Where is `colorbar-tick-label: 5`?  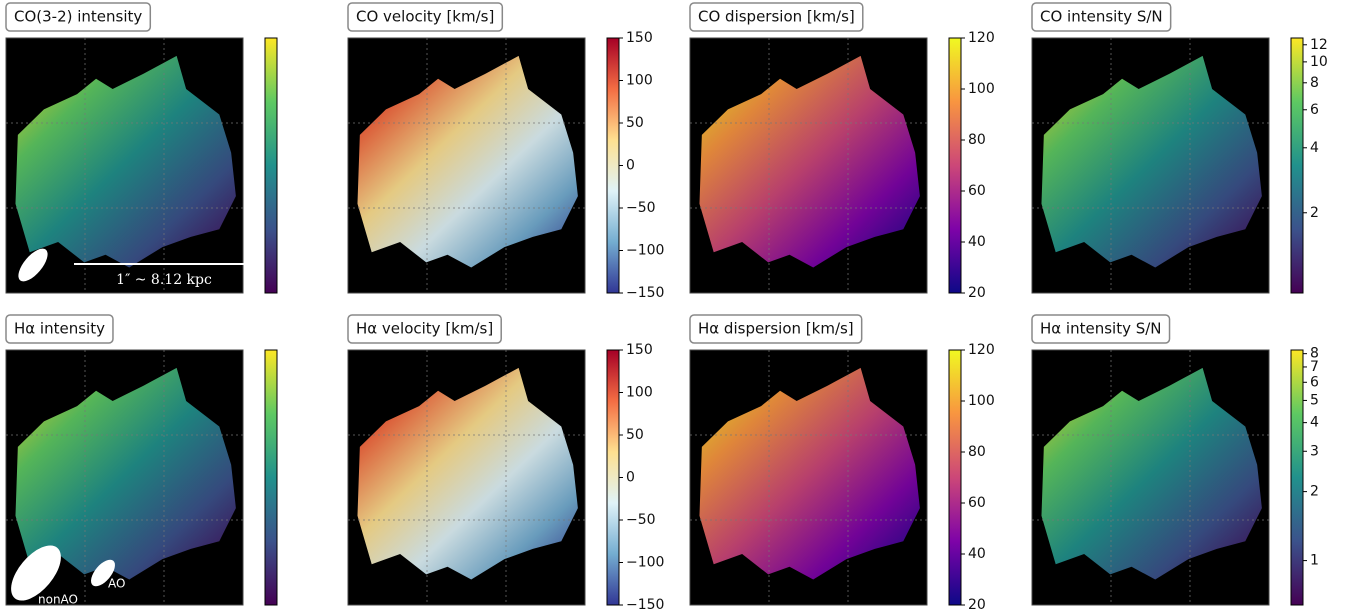 colorbar-tick-label: 5 is located at coordinates (1314, 400).